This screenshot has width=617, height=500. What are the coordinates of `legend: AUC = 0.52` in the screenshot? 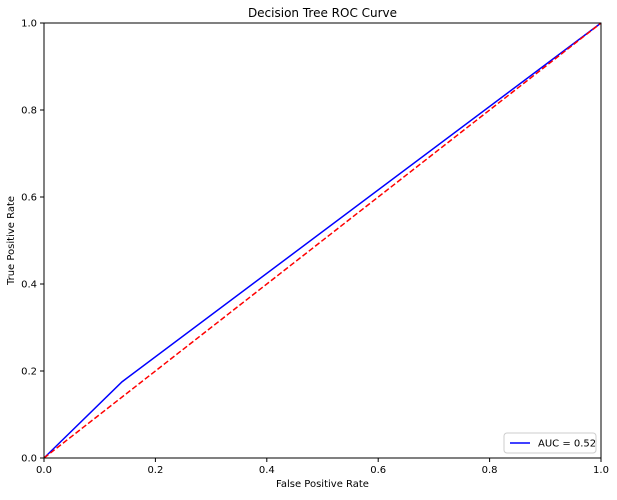 It's located at (550, 443).